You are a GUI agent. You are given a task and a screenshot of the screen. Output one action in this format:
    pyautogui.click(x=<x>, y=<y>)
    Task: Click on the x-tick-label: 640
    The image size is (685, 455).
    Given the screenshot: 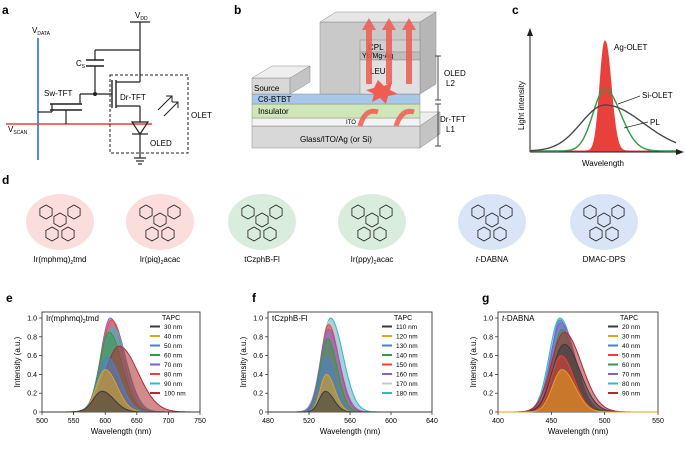 What is the action you would take?
    pyautogui.click(x=432, y=421)
    